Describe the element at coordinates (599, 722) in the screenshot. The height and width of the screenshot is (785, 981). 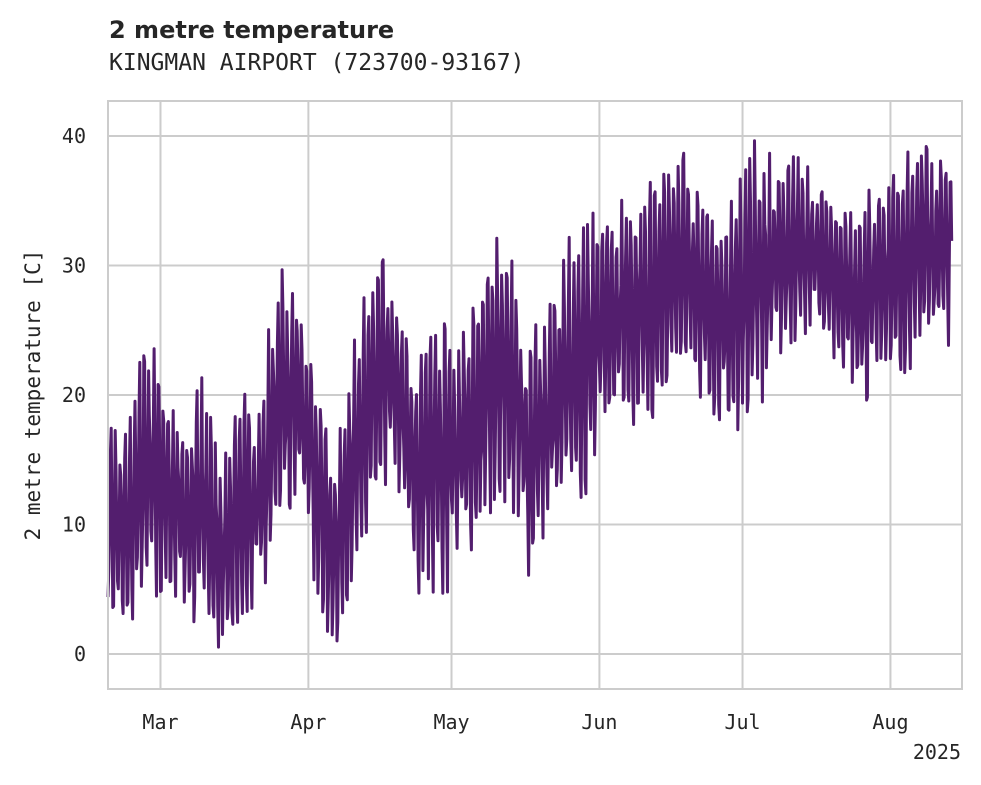
I see `x-tick-label: Jun` at that location.